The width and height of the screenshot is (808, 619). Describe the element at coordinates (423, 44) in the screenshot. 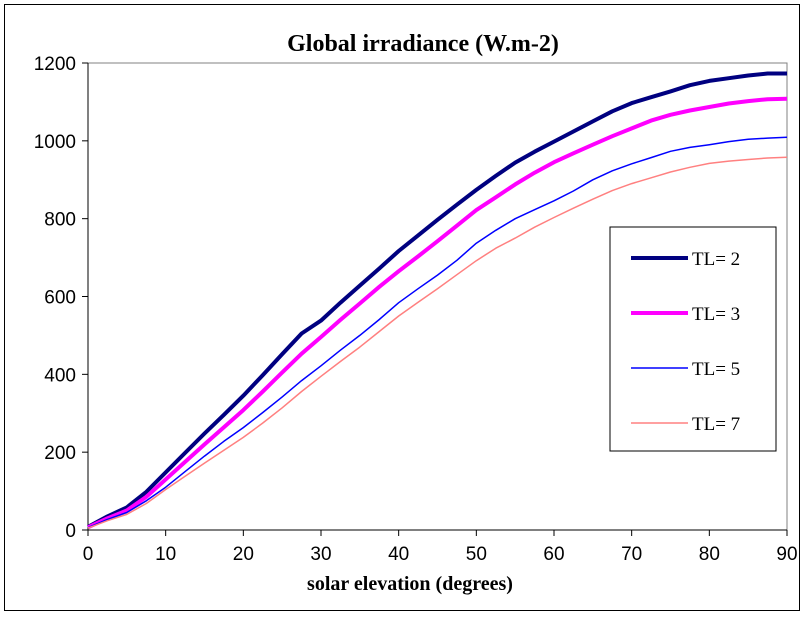

I see `chart-title: Global irradiance (W.m-2)` at that location.